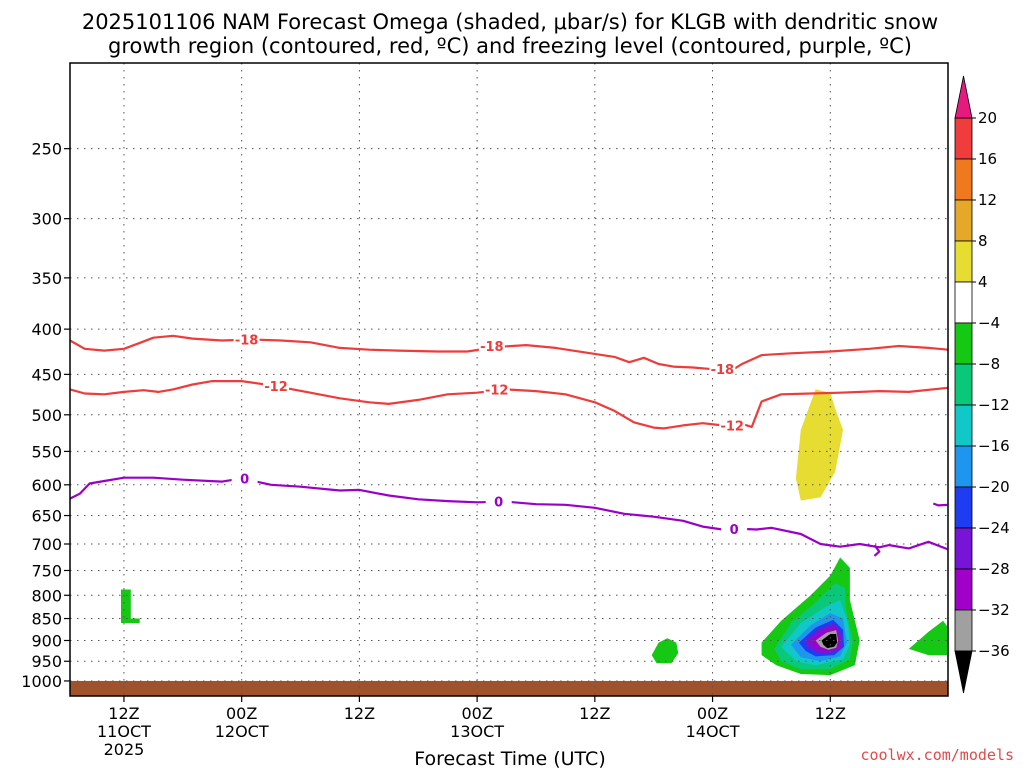 The image size is (1024, 768). Describe the element at coordinates (983, 282) in the screenshot. I see `colorbar-tick-label-4: 4` at that location.